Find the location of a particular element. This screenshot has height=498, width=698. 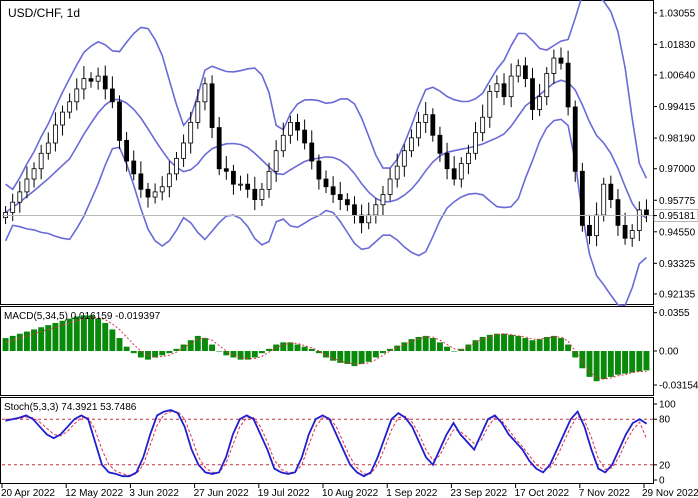

stochastic-panel is located at coordinates (327, 443).